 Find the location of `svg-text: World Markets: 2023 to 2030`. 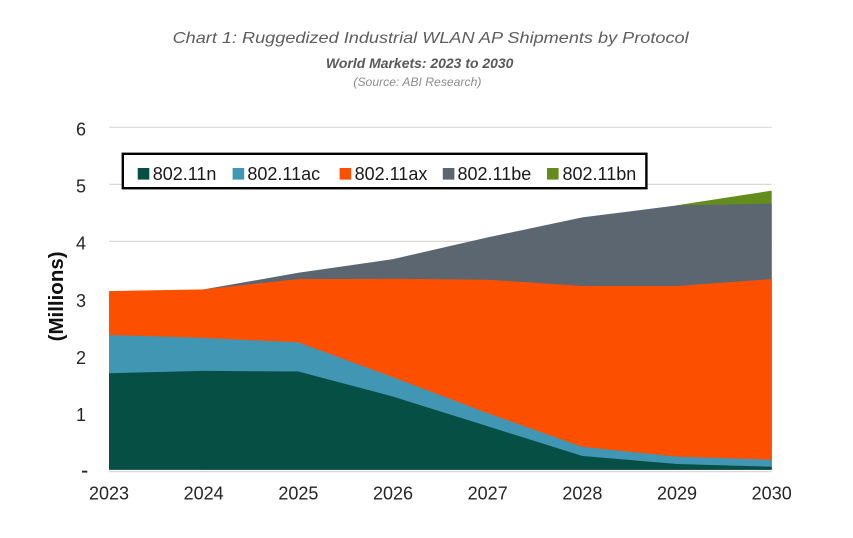

svg-text: World Markets: 2023 to 2030 is located at coordinates (420, 63).